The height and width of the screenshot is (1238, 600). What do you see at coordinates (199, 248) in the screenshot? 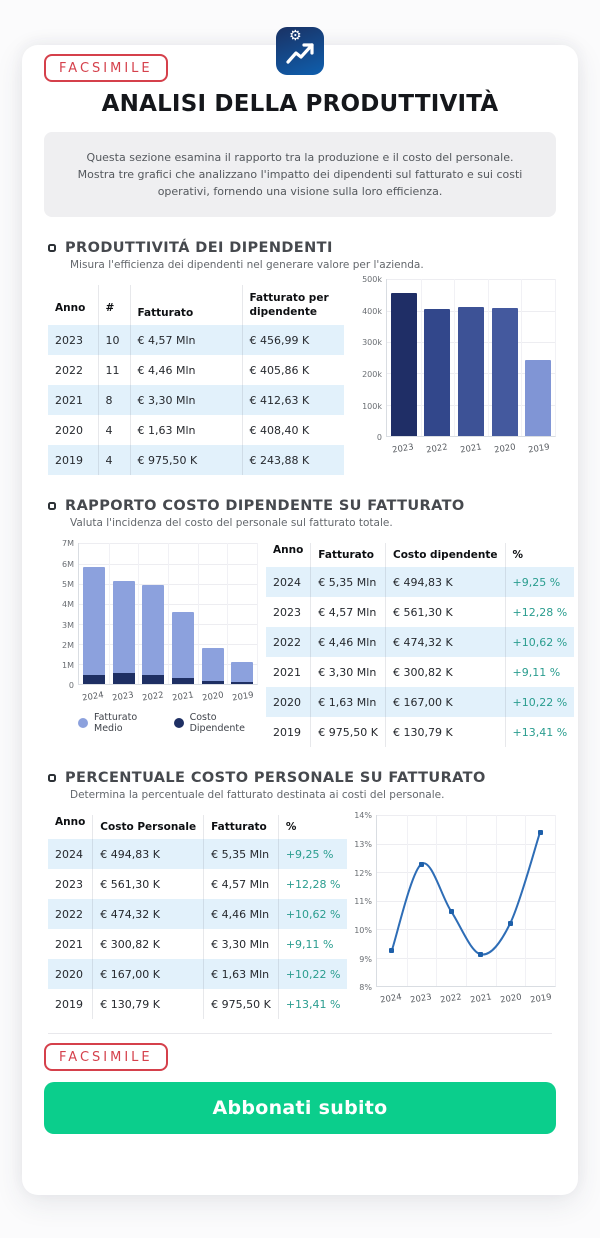
I see `section-title: PRODUTTIVITÁ DEI DIPENDENTI` at bounding box center [199, 248].